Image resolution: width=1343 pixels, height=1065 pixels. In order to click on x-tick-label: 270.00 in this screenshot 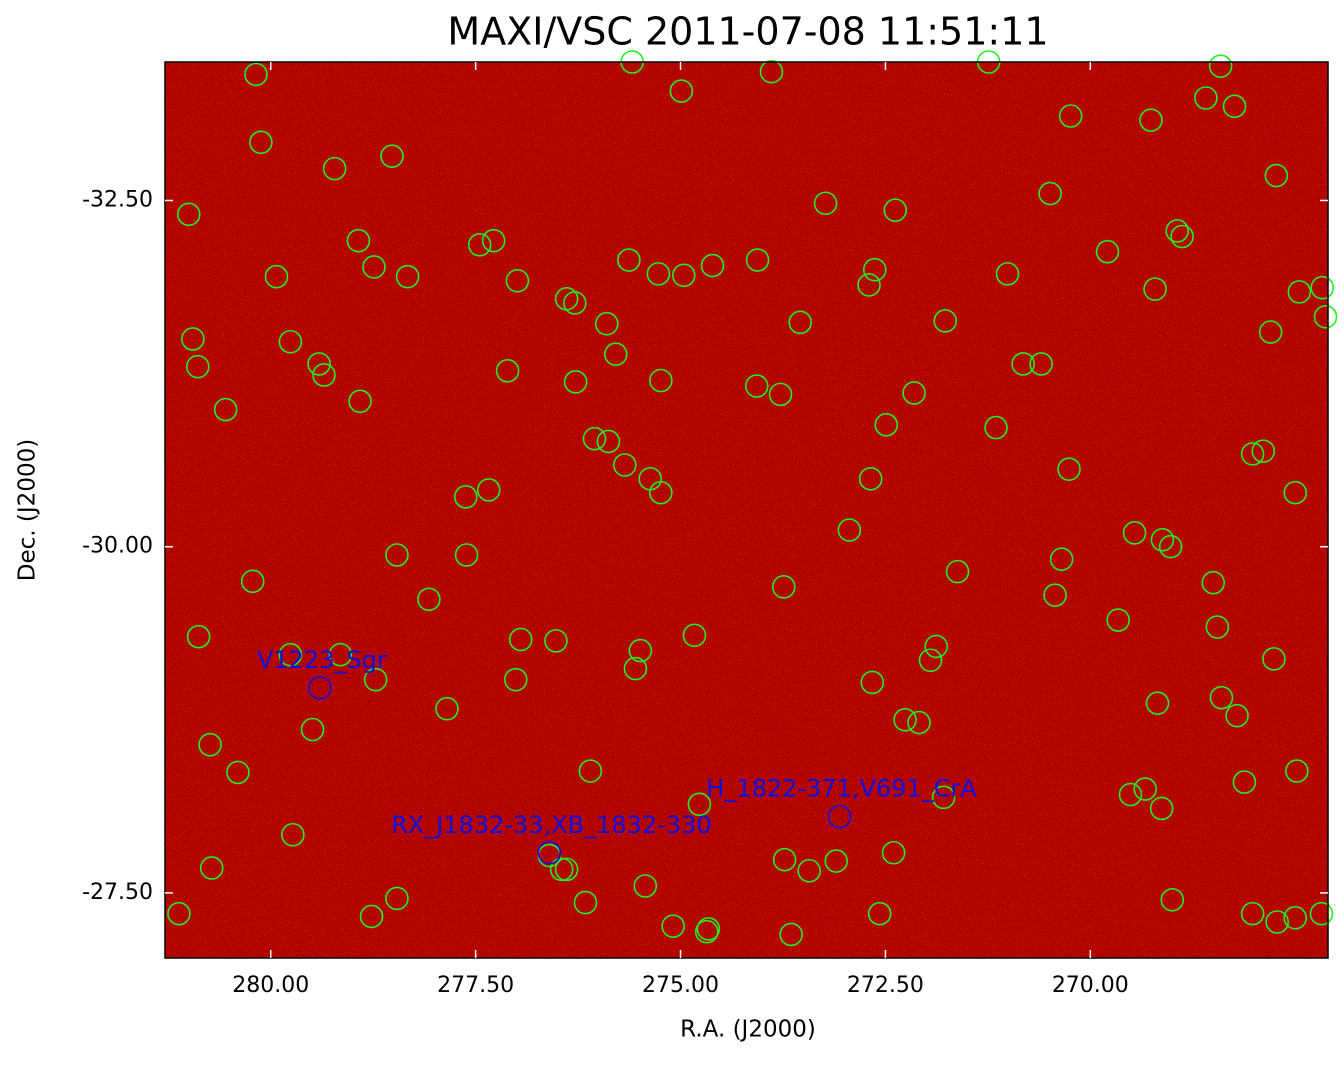, I will do `click(1090, 985)`.